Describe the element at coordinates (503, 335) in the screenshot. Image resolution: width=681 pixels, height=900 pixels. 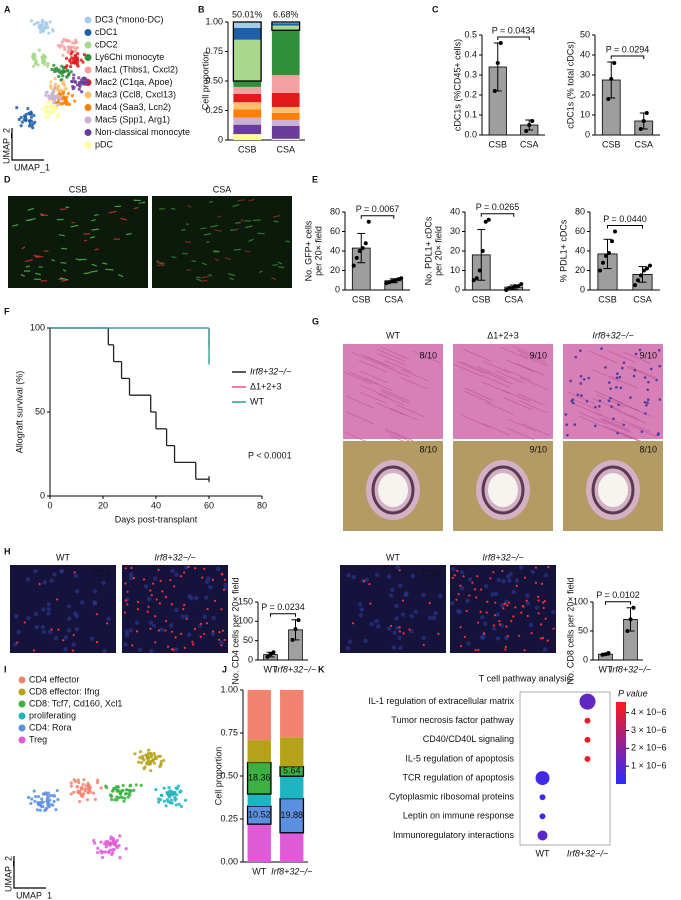
I see `image-title: Δ1+2+3` at that location.